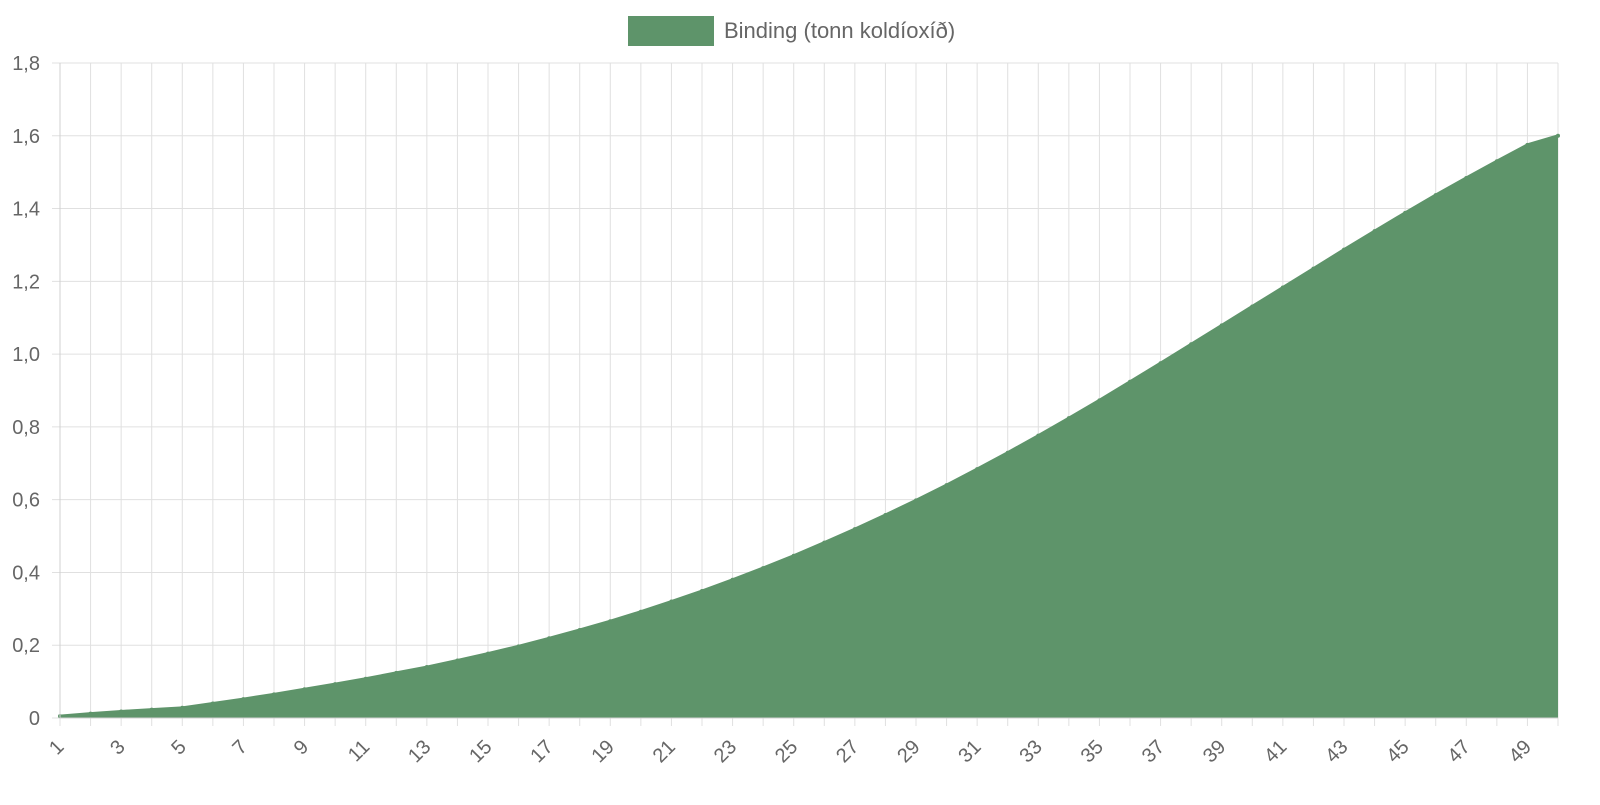  I want to click on x-tick-label: 11, so click(359, 751).